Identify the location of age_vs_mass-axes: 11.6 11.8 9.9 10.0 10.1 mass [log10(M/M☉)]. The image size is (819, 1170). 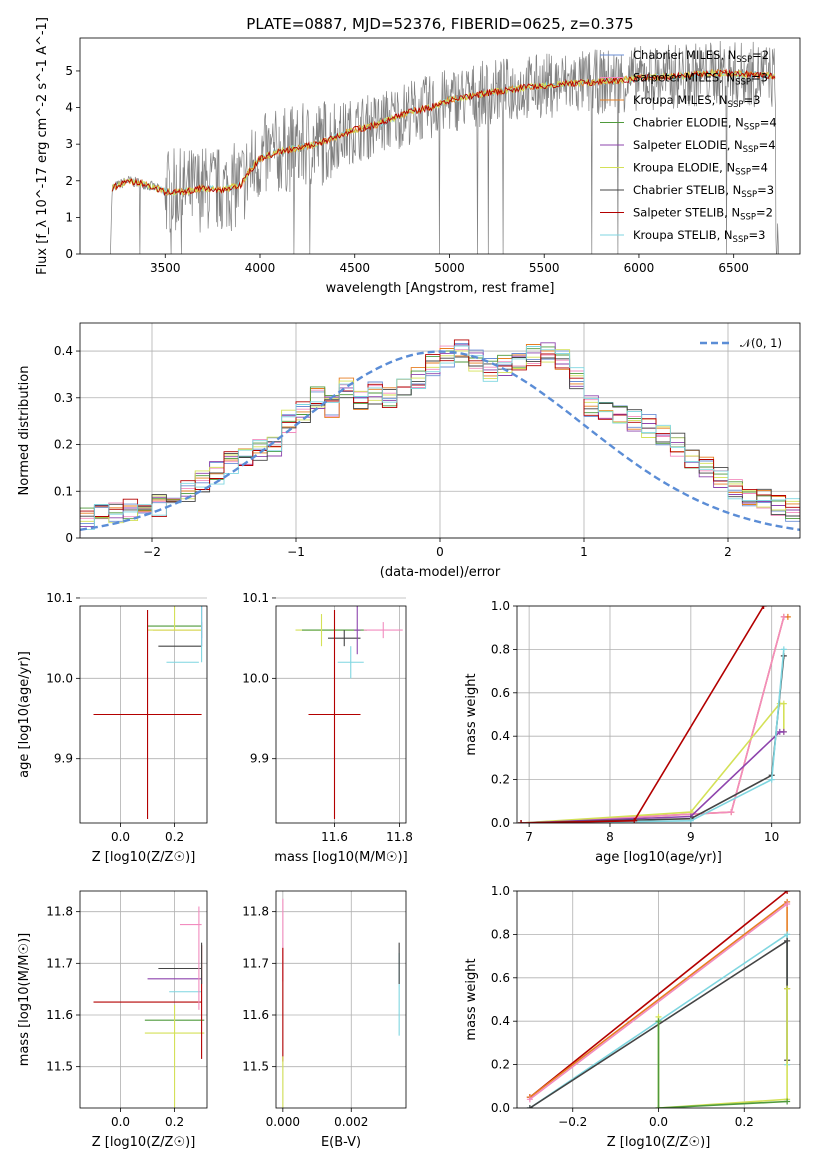
(327, 728).